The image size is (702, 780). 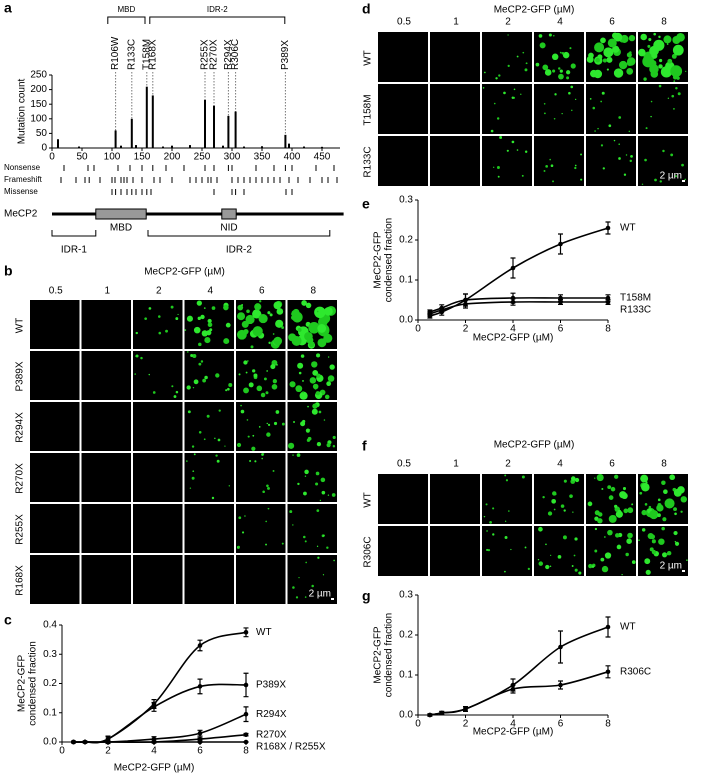 I want to click on fit-curve, so click(x=518, y=308).